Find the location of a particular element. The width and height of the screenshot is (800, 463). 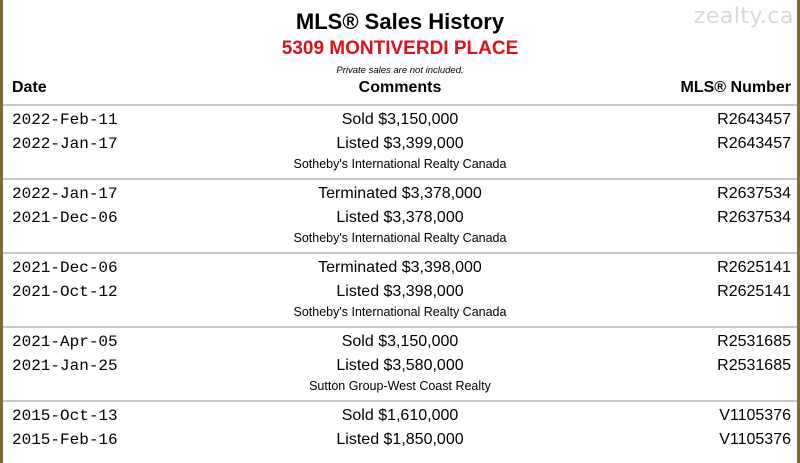

row-comment: Terminated $3,398,000 is located at coordinates (400, 267).